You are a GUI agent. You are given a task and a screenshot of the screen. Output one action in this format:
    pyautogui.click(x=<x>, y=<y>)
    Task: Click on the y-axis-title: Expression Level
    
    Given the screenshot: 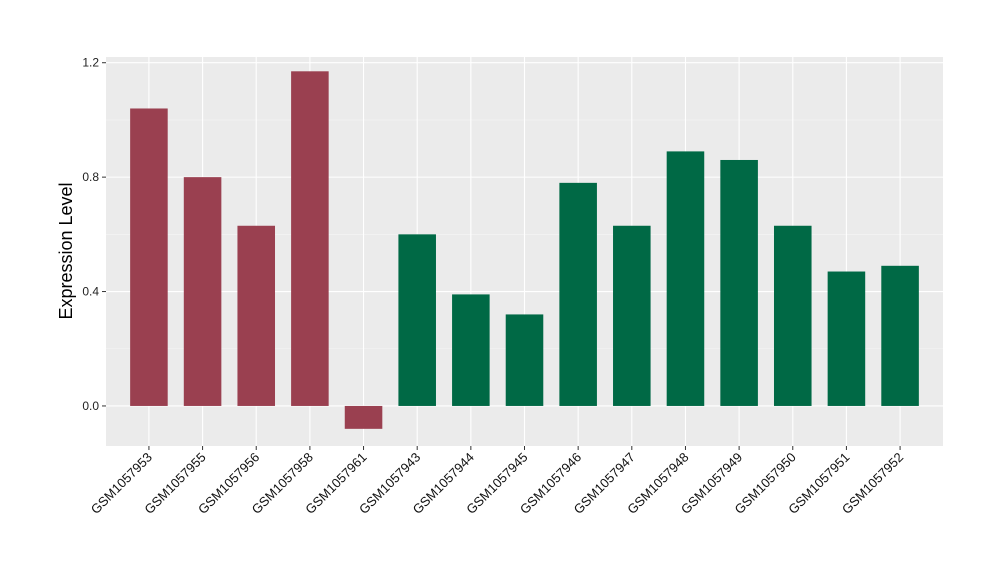 What is the action you would take?
    pyautogui.click(x=66, y=250)
    